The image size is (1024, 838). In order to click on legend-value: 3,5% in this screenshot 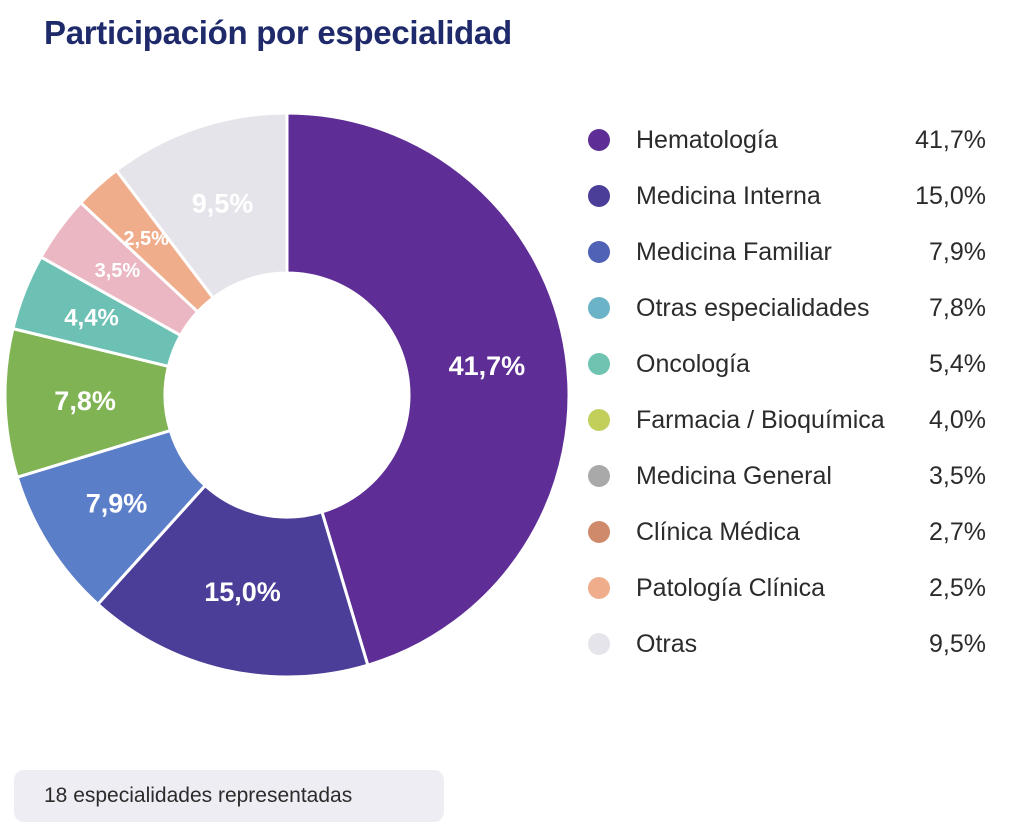, I will do `click(957, 475)`.